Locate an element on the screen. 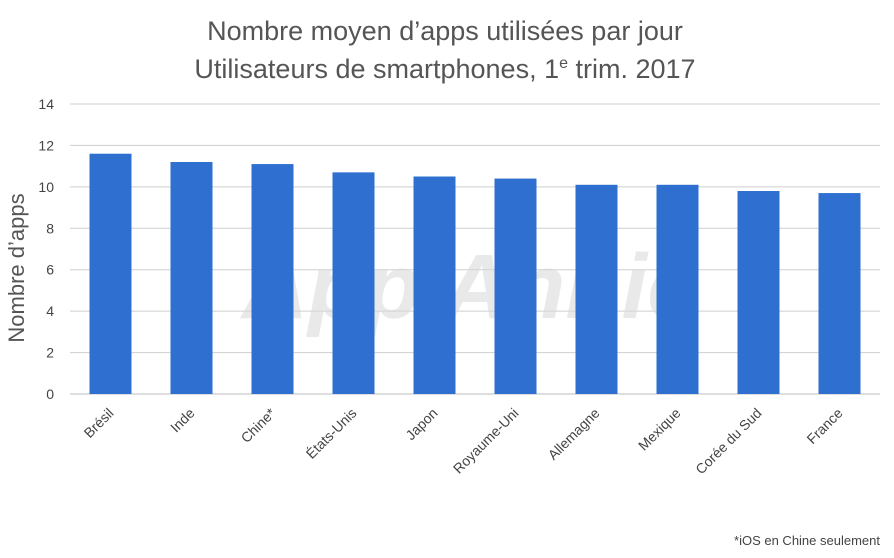  x-tick-label: Inde is located at coordinates (182, 420).